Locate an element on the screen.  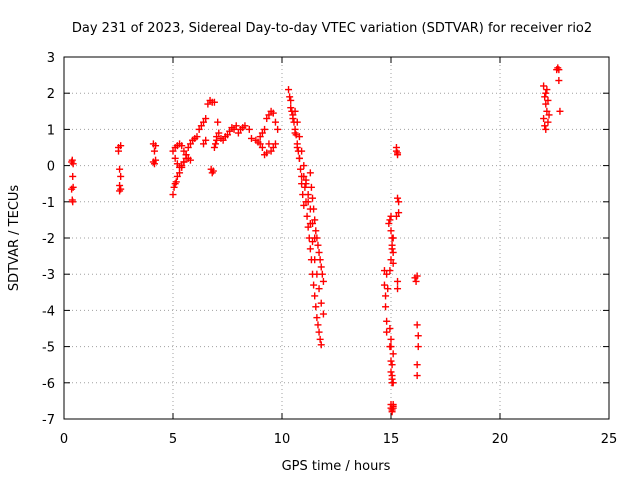
y-tick-label: 3 is located at coordinates (51, 58).